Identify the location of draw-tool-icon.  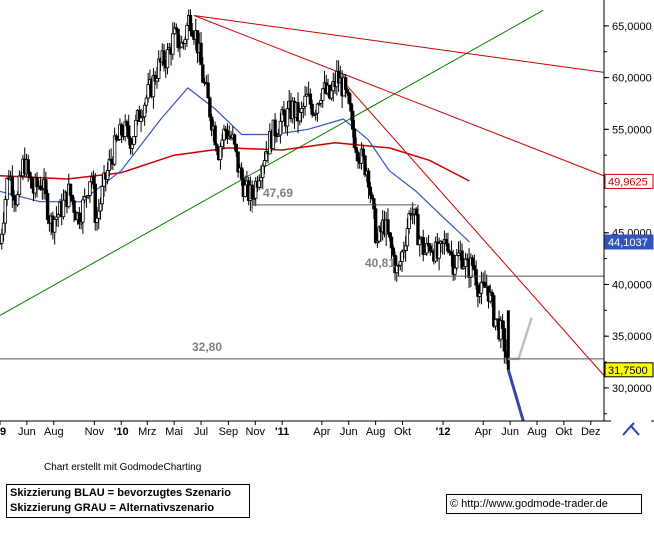
(631, 429).